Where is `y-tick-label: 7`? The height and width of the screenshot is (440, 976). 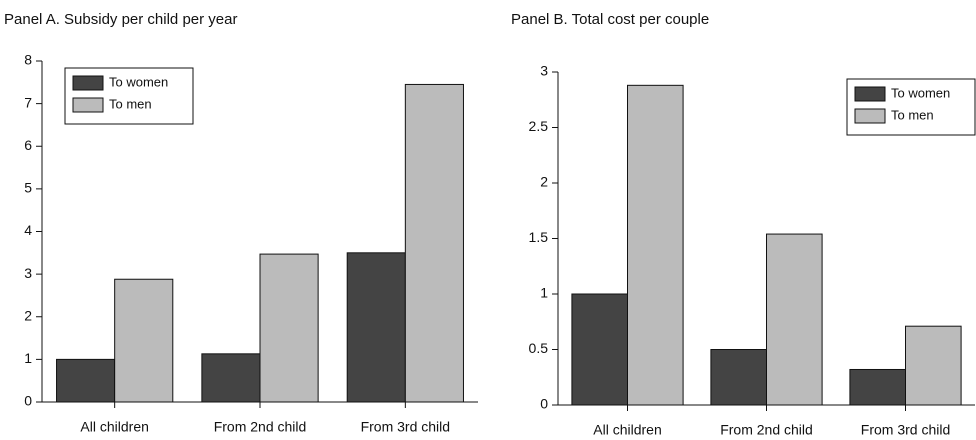
y-tick-label: 7 is located at coordinates (28, 102).